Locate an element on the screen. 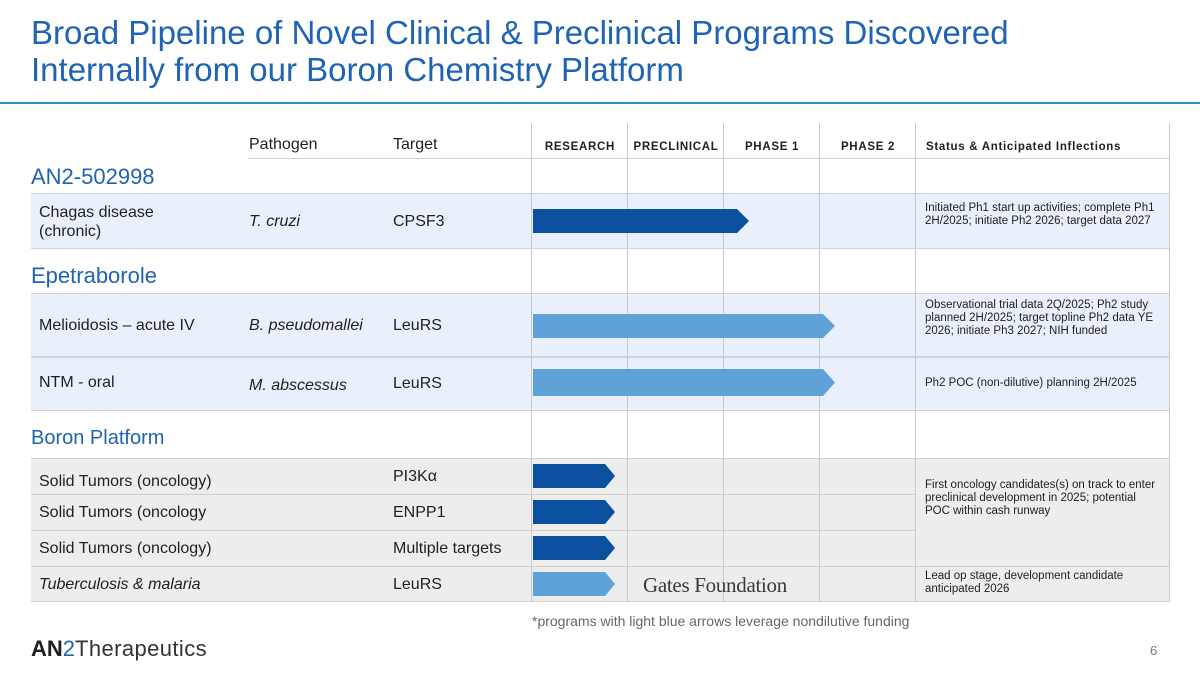  indication-melioidosis: Melioidosis – acute IV is located at coordinates (117, 325).